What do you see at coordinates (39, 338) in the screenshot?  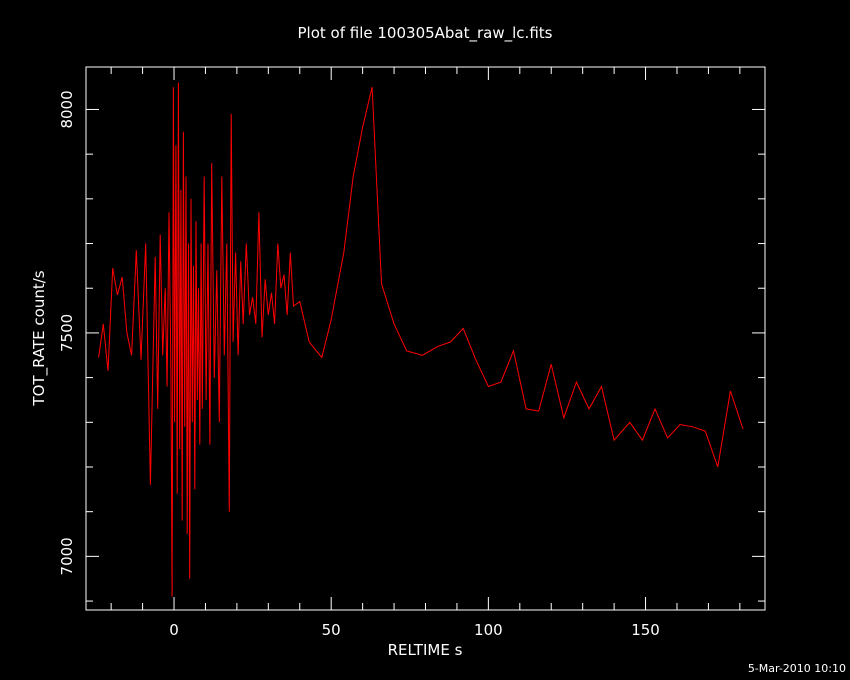 I see `y-axis-label: TOT_RATE count/s` at bounding box center [39, 338].